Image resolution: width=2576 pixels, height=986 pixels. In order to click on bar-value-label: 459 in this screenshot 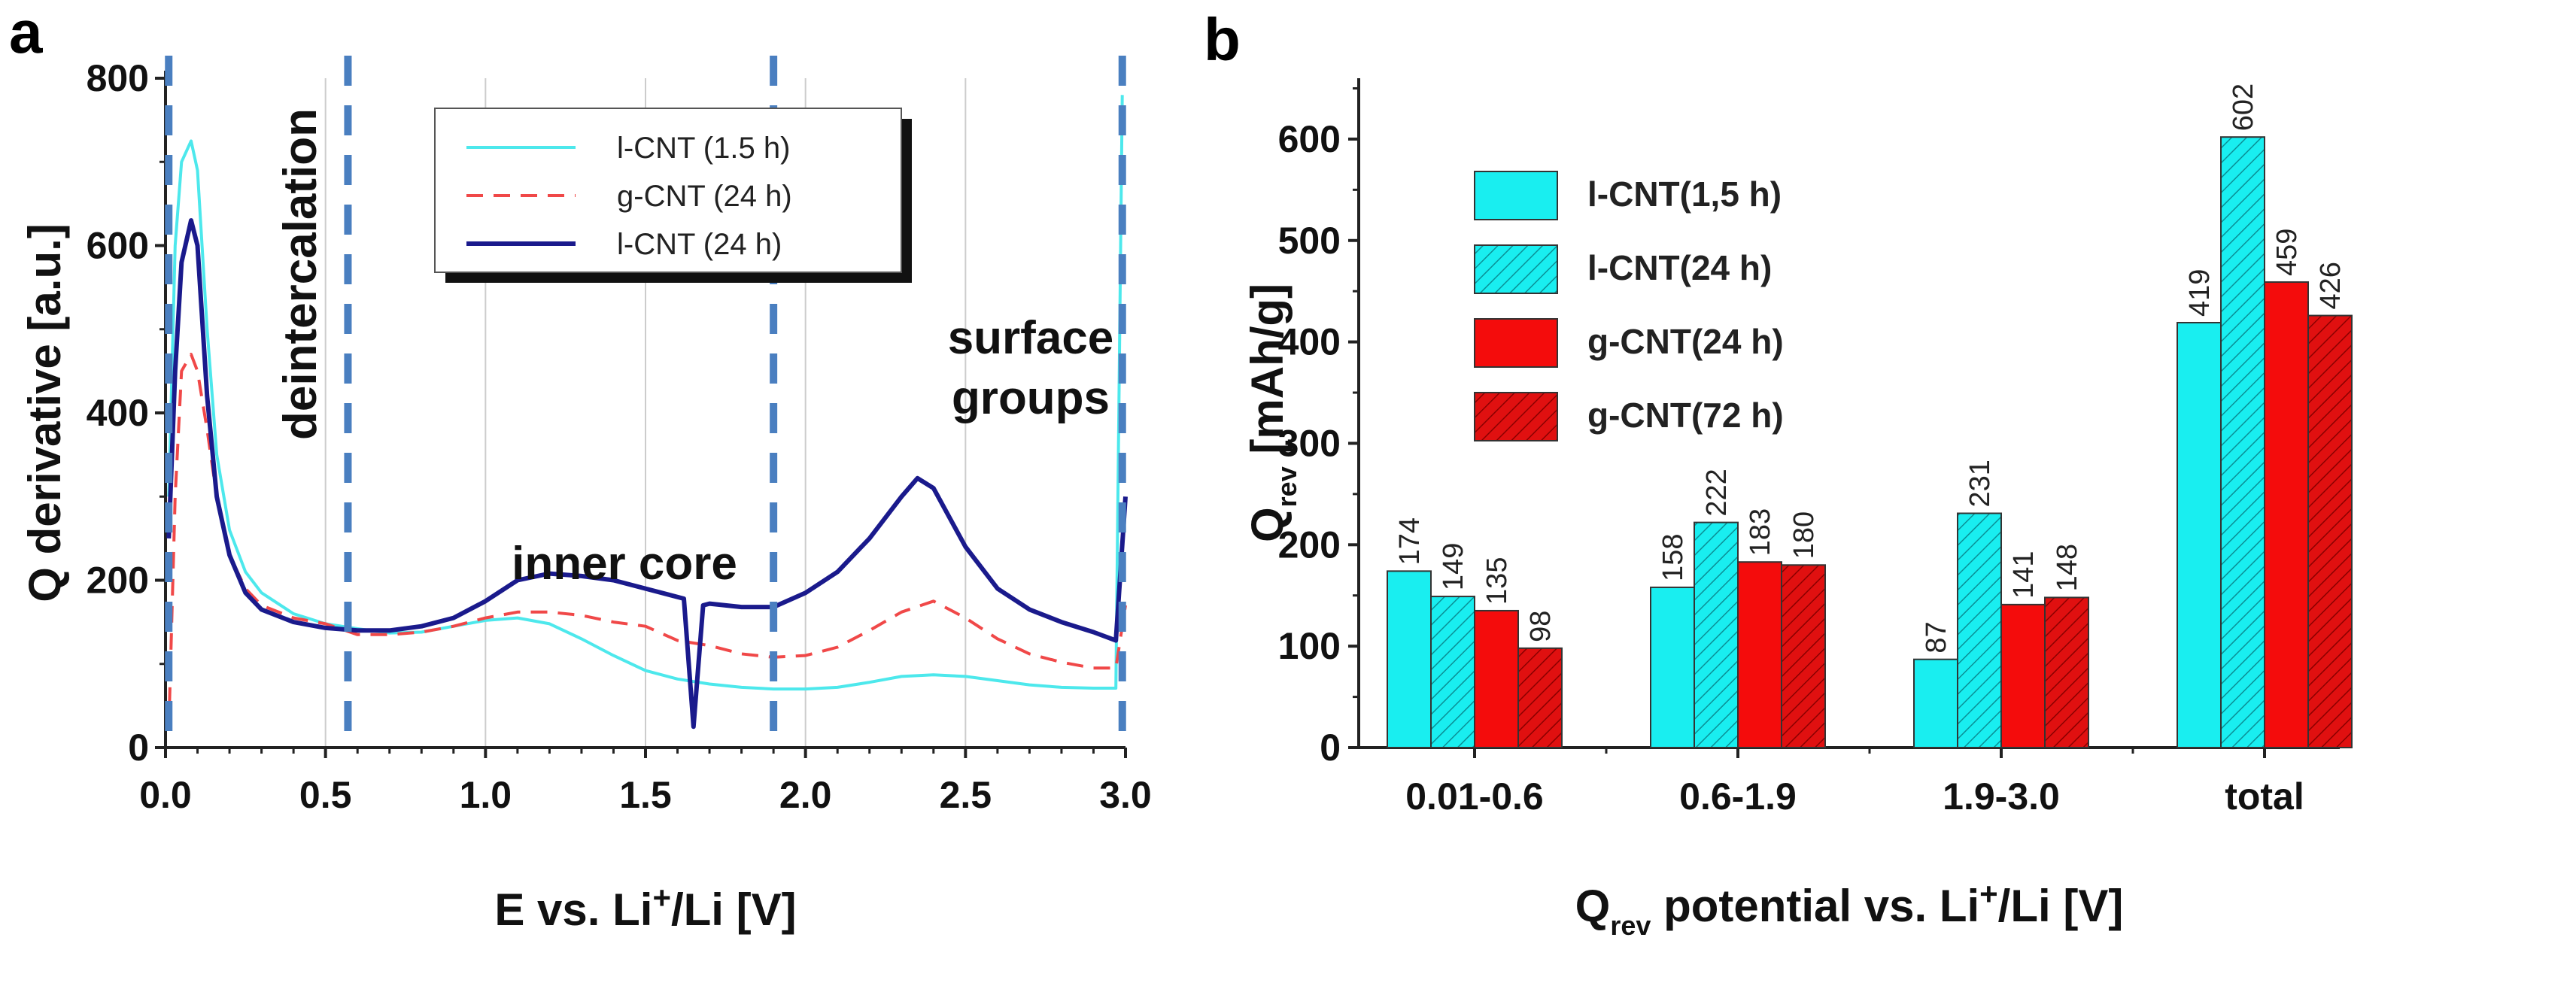, I will do `click(2287, 252)`.